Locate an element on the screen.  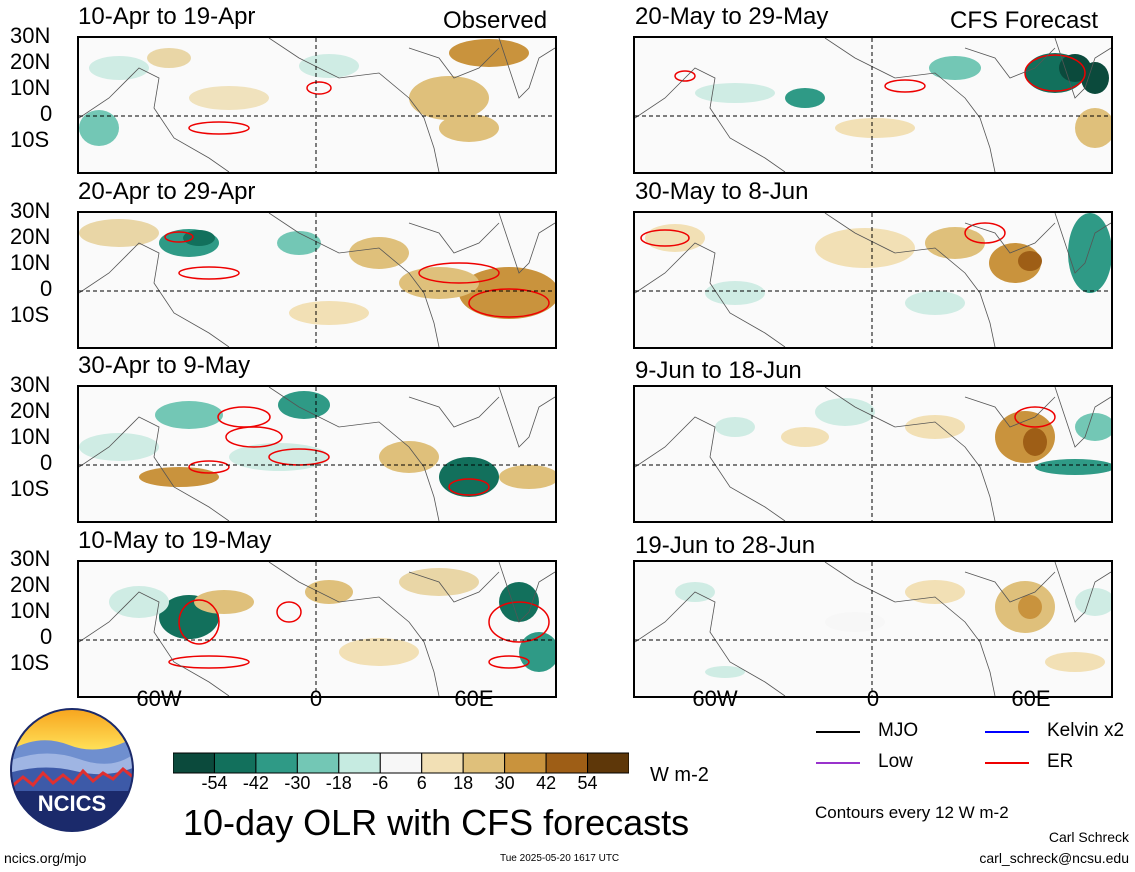
panel-title-left-4: 10-May to 19-May is located at coordinates (175, 540).